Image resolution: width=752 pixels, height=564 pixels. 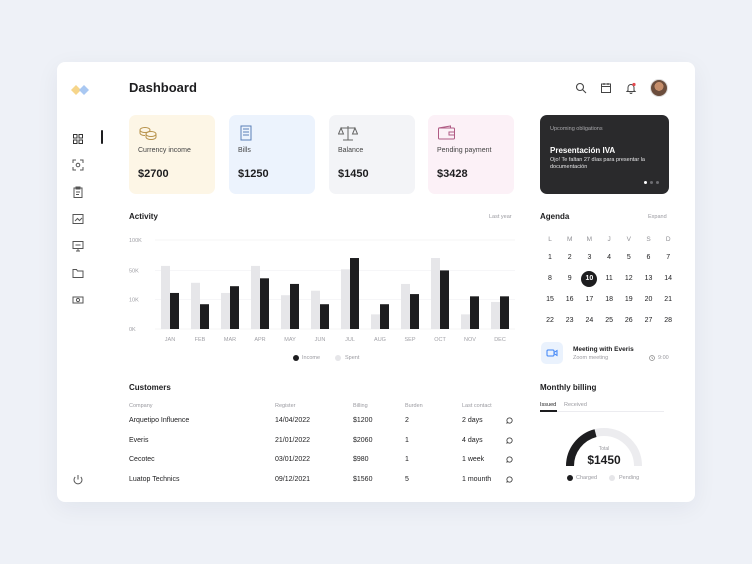 What do you see at coordinates (604, 447) in the screenshot?
I see `billing-gauge` at bounding box center [604, 447].